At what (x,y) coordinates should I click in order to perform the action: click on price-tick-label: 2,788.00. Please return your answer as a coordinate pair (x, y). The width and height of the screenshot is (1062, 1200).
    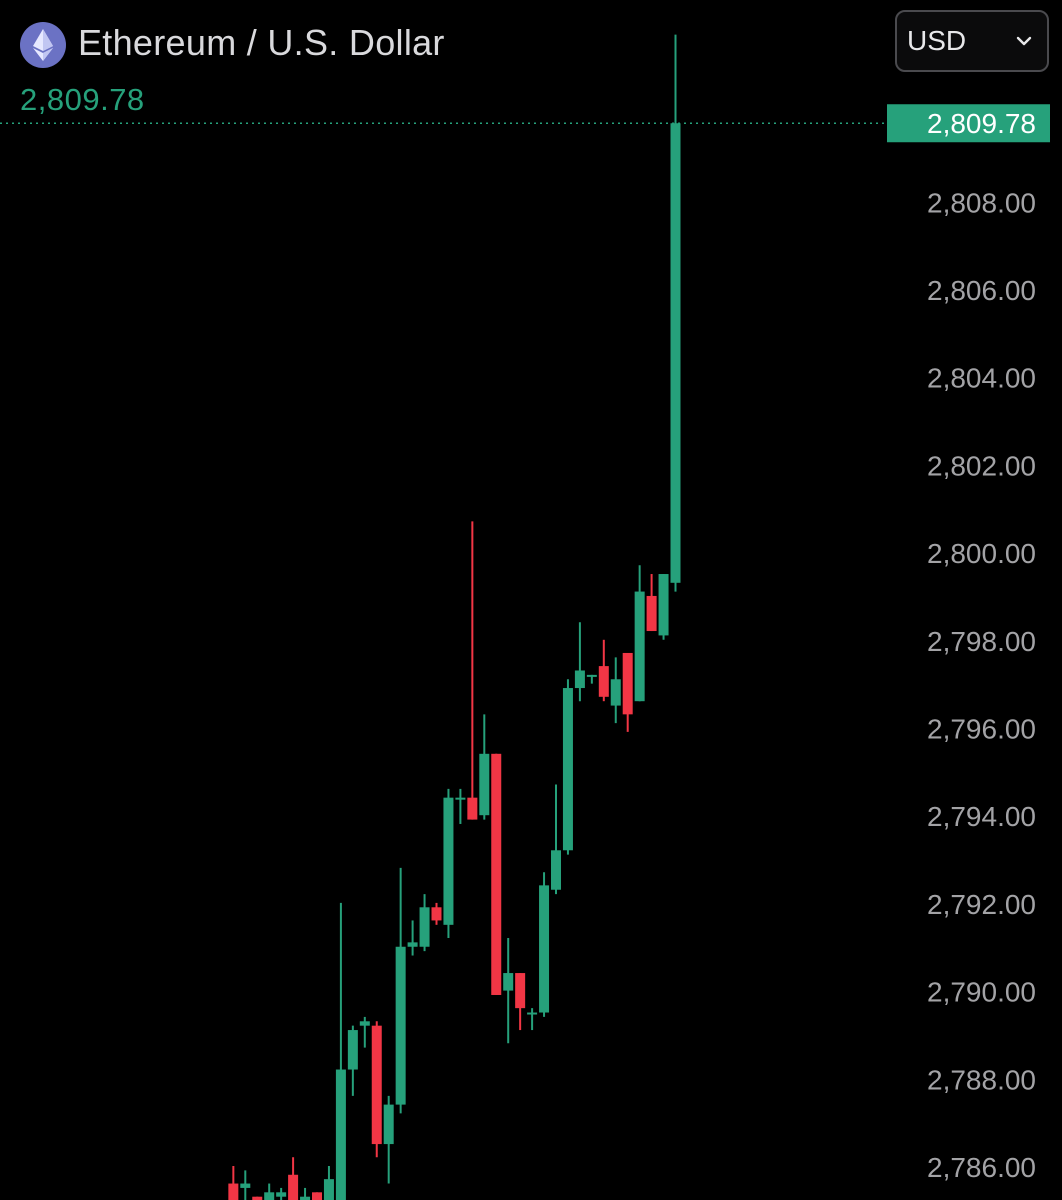
    Looking at the image, I should click on (981, 1079).